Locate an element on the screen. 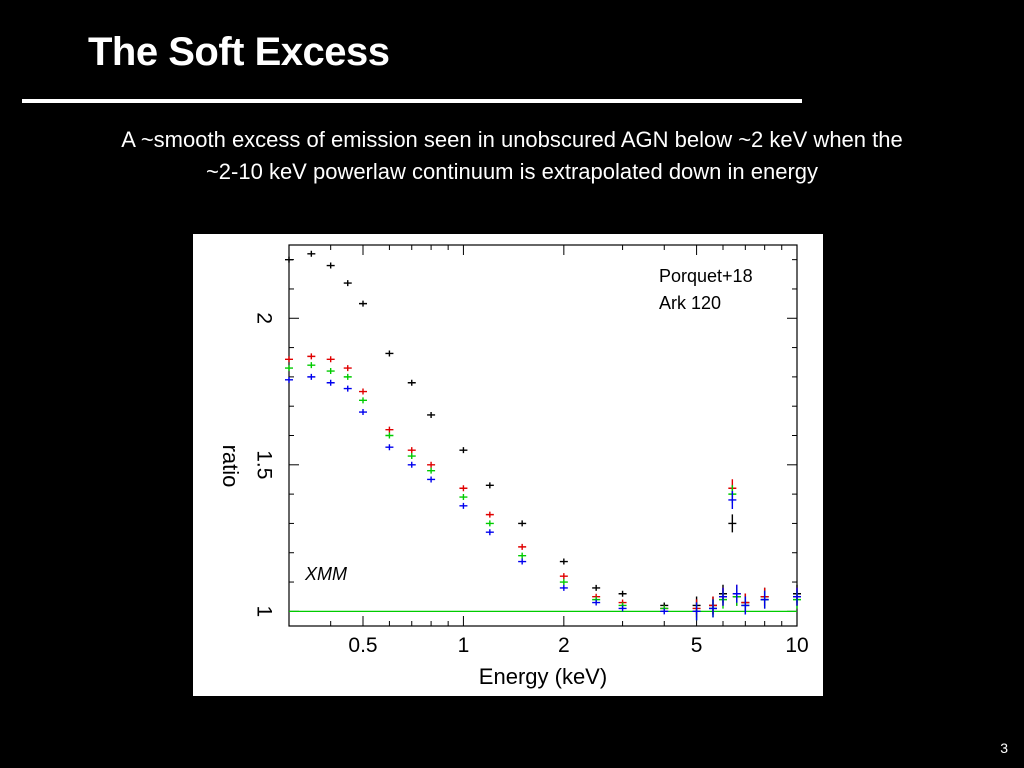 The height and width of the screenshot is (768, 1024). reference-annotation: Porquet+18 is located at coordinates (706, 276).